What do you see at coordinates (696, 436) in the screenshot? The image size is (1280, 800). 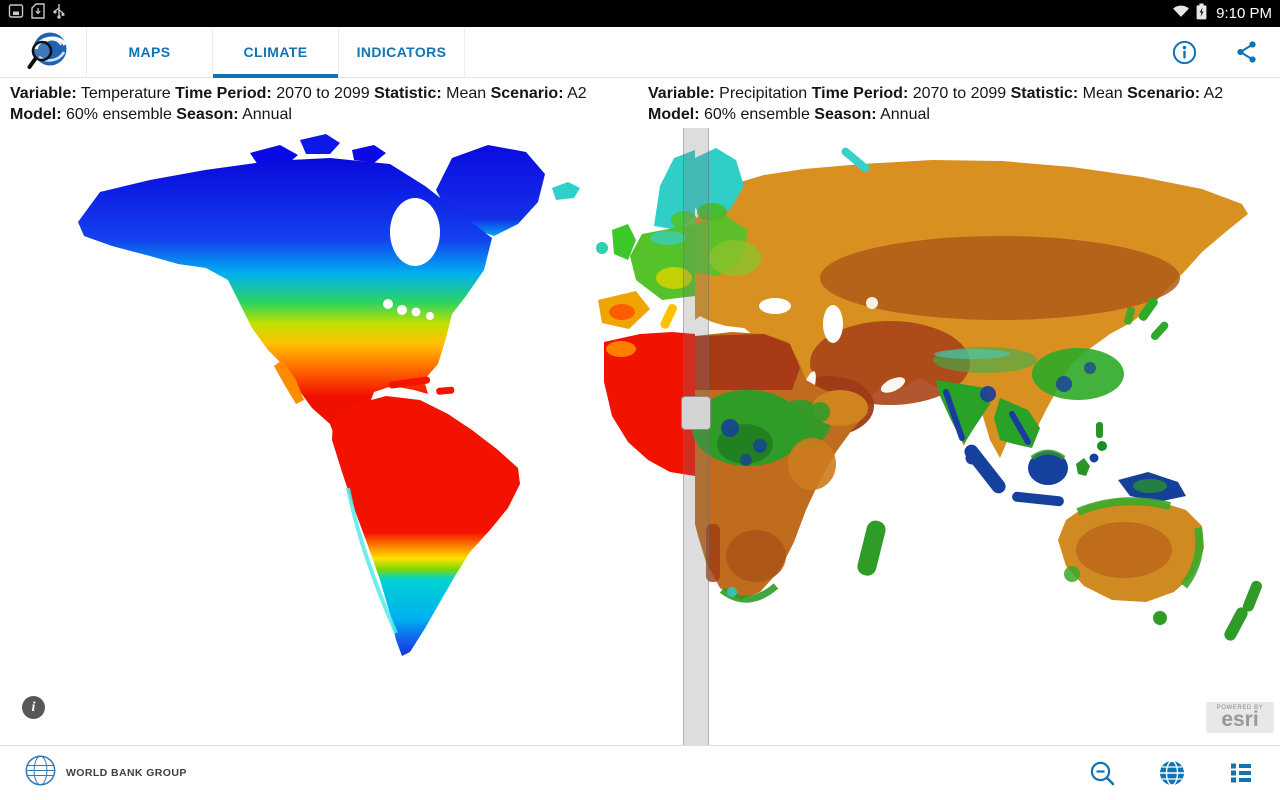 I see `map-swipe-divider` at bounding box center [696, 436].